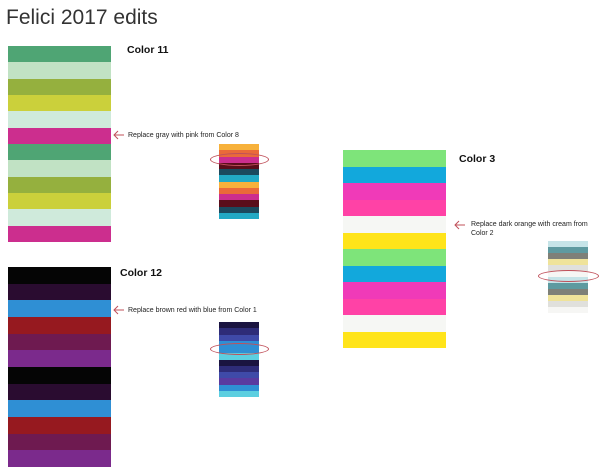 Image resolution: width=600 pixels, height=467 pixels. What do you see at coordinates (529, 224) in the screenshot?
I see `color-3-note-line1: Replace dark orange with cream from` at bounding box center [529, 224].